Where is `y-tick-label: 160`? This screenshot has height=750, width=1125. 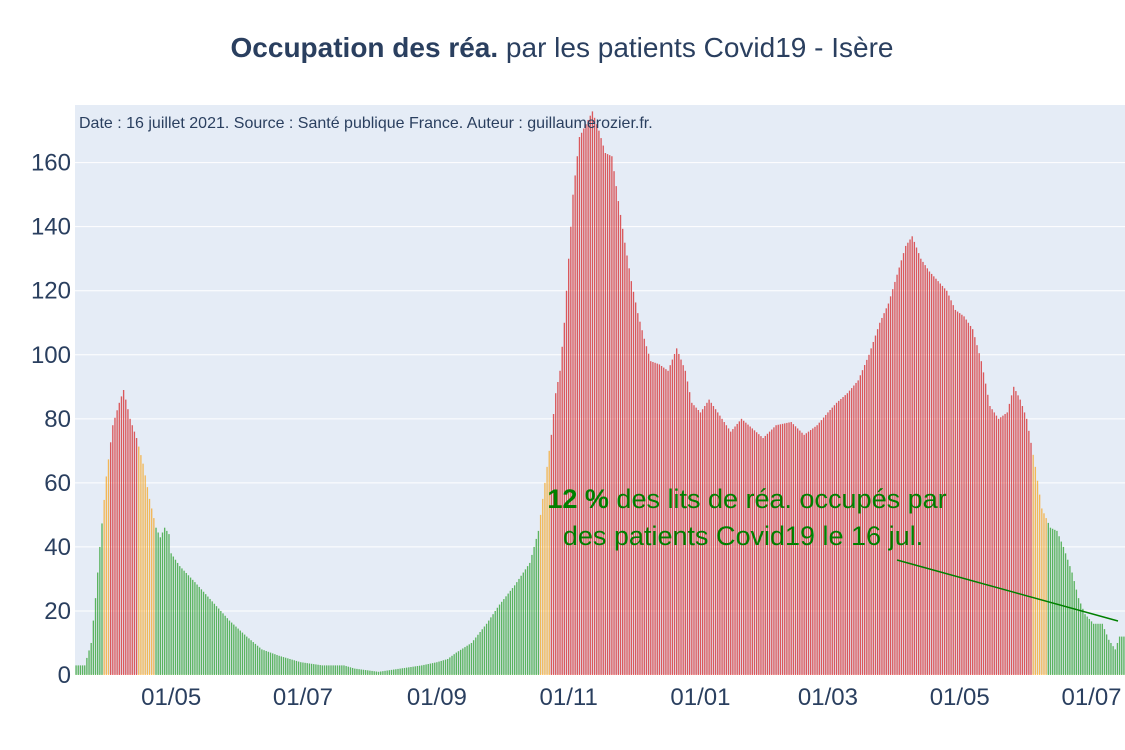
y-tick-label: 160 is located at coordinates (51, 163).